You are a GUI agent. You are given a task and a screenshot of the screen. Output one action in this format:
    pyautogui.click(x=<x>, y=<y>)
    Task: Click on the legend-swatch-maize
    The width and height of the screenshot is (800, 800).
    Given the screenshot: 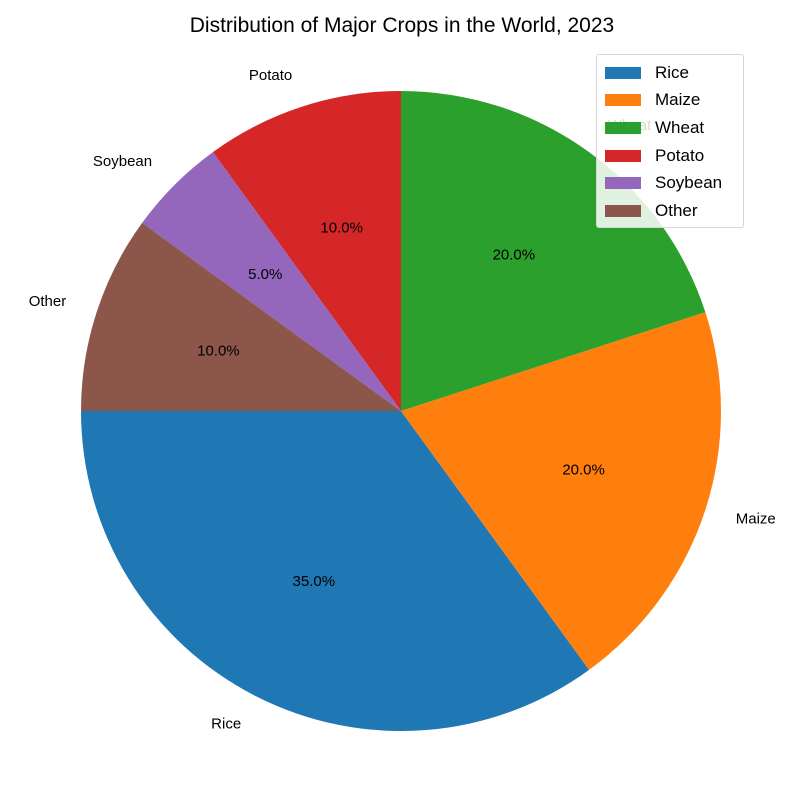 What is the action you would take?
    pyautogui.click(x=623, y=100)
    